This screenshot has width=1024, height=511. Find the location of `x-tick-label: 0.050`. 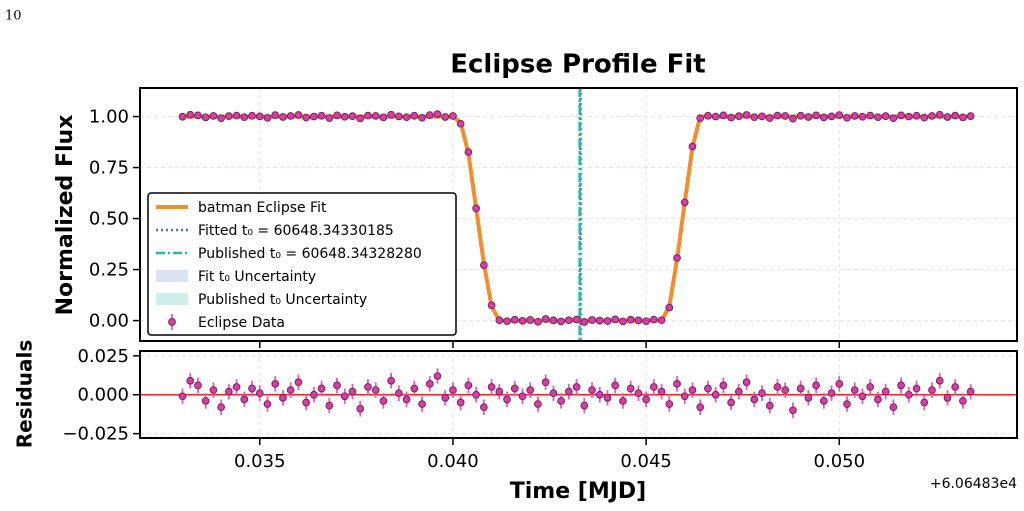

x-tick-label: 0.050 is located at coordinates (840, 461).